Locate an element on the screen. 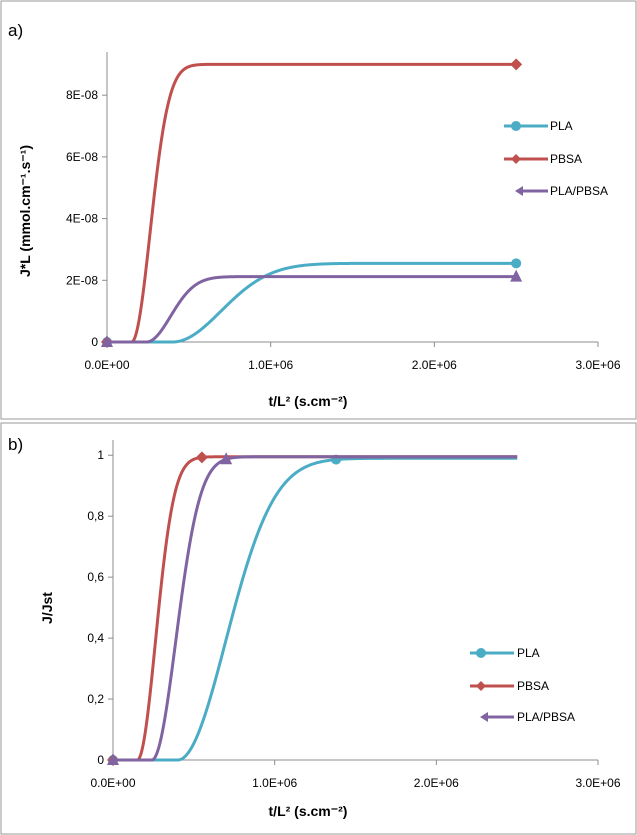 This screenshot has width=637, height=835. legend-a-pbsa-marker is located at coordinates (516, 159).